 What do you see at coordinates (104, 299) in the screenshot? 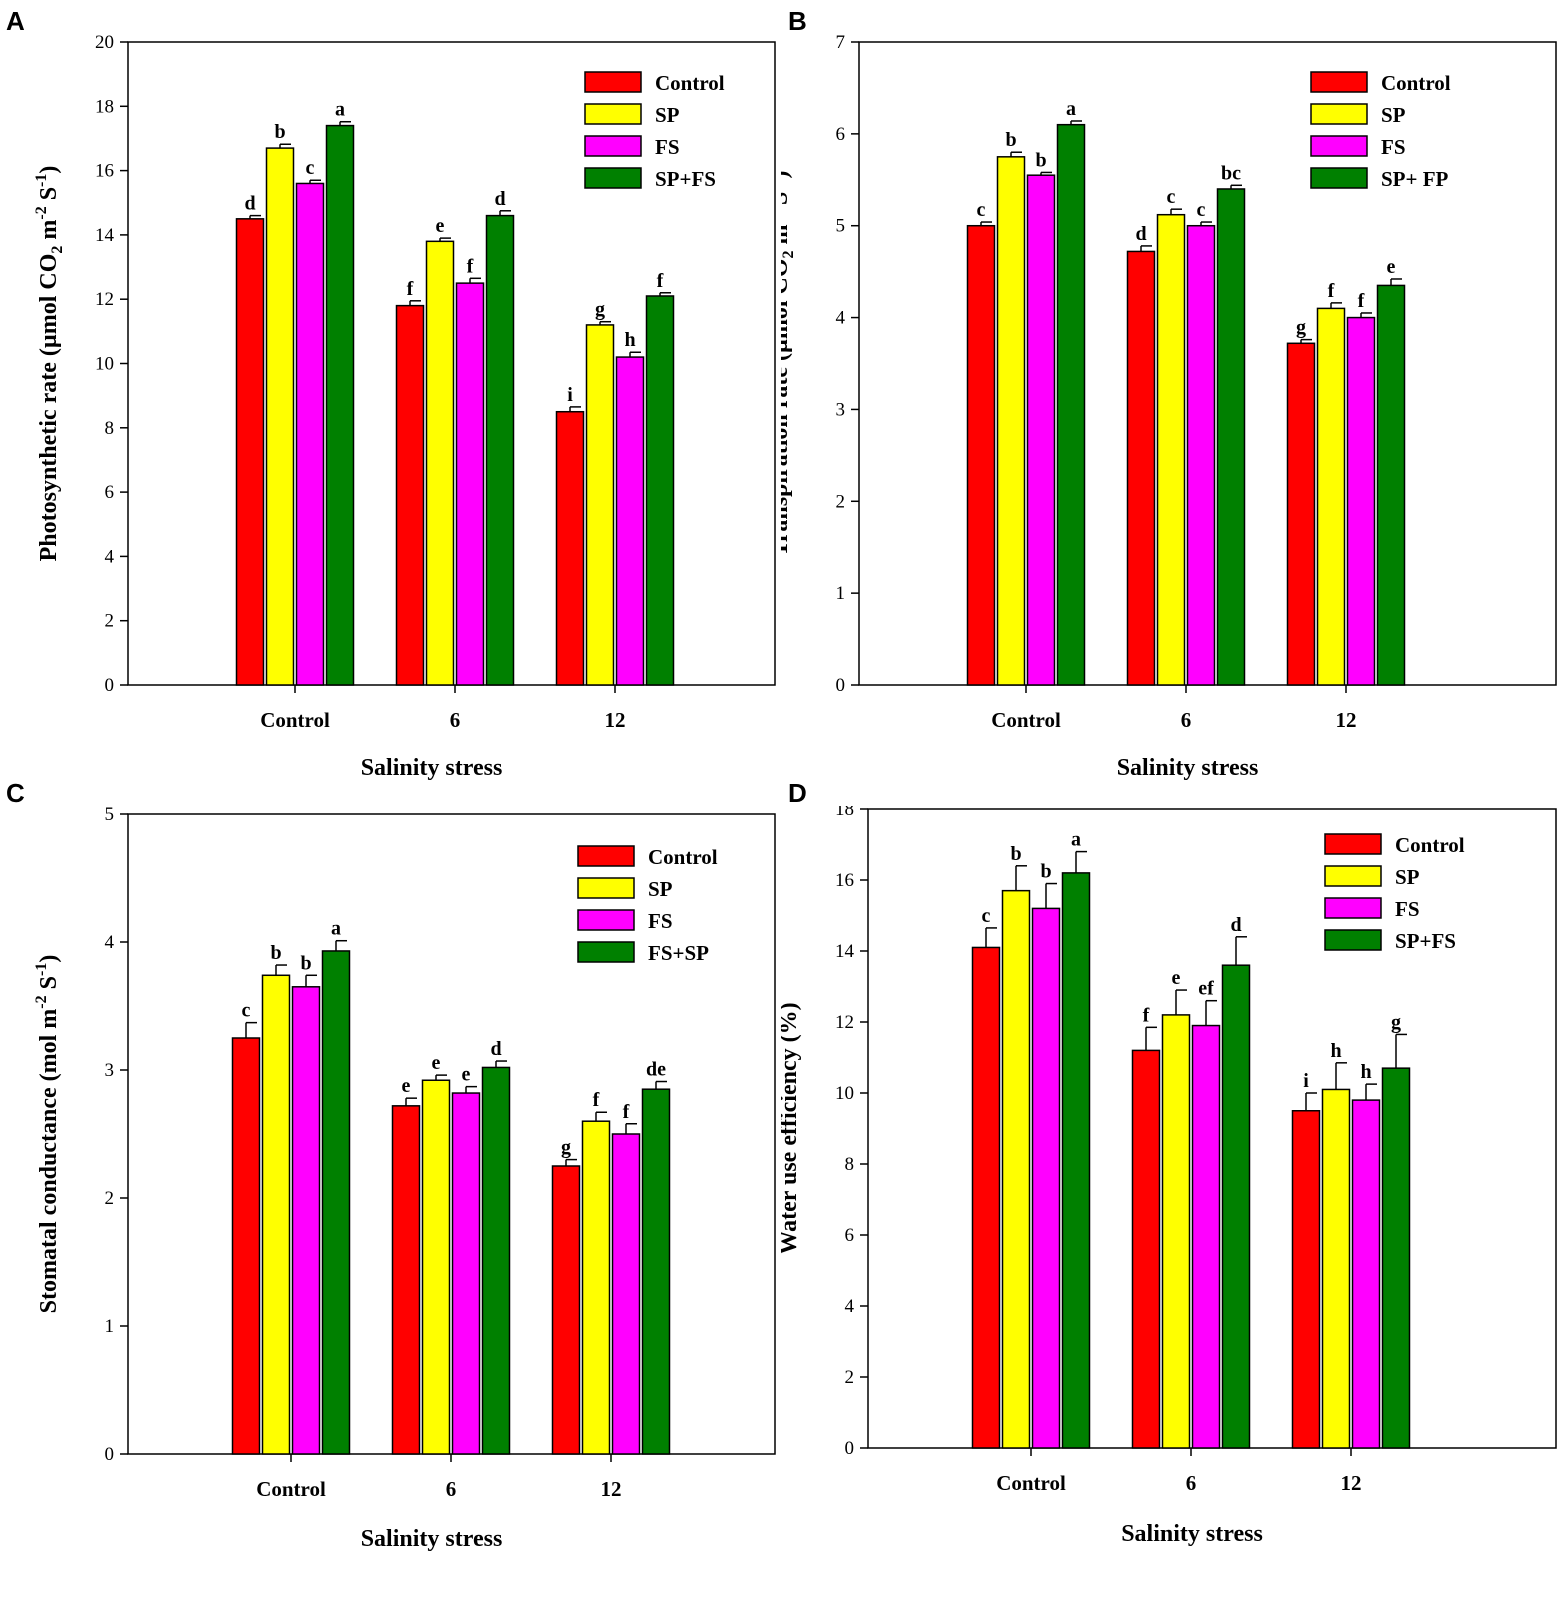
I see `y-tick-label: 12` at bounding box center [104, 299].